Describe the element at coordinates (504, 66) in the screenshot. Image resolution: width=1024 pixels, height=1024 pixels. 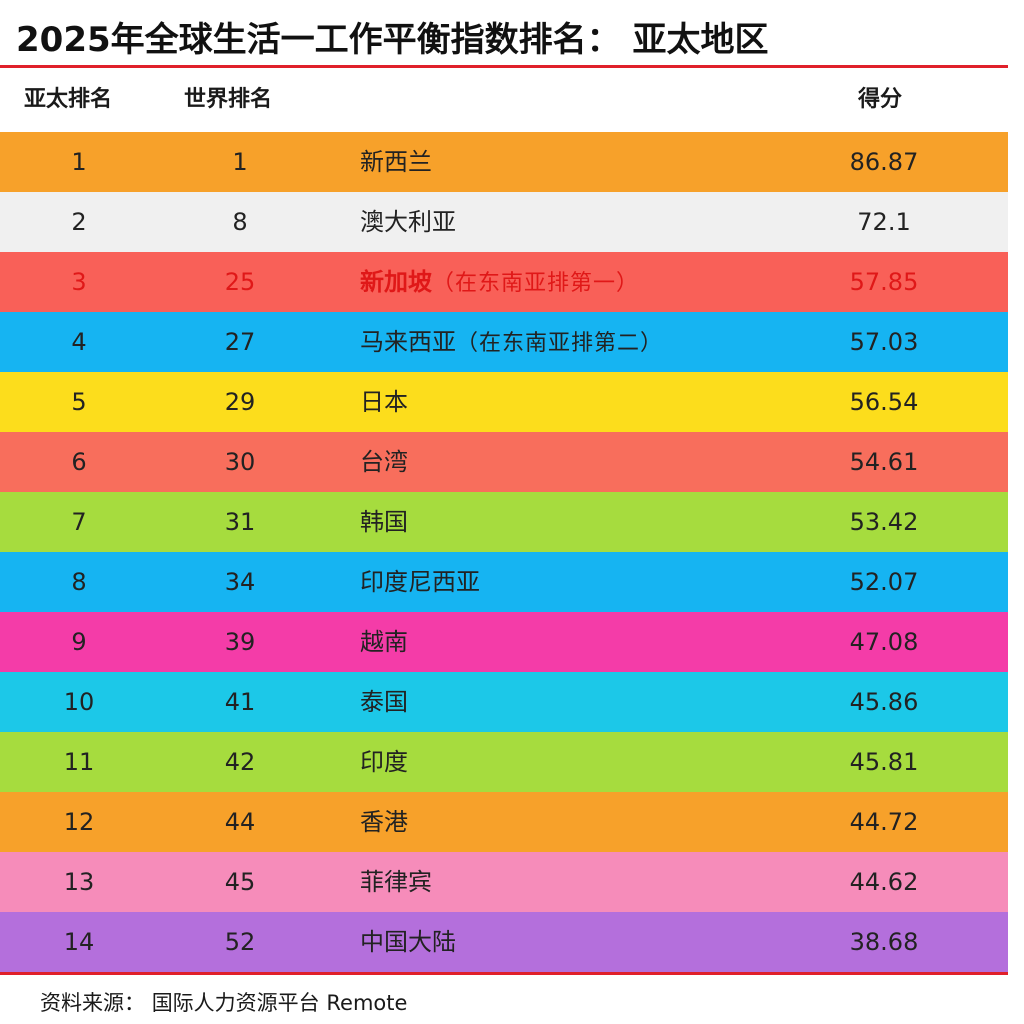
I see `top-divider` at that location.